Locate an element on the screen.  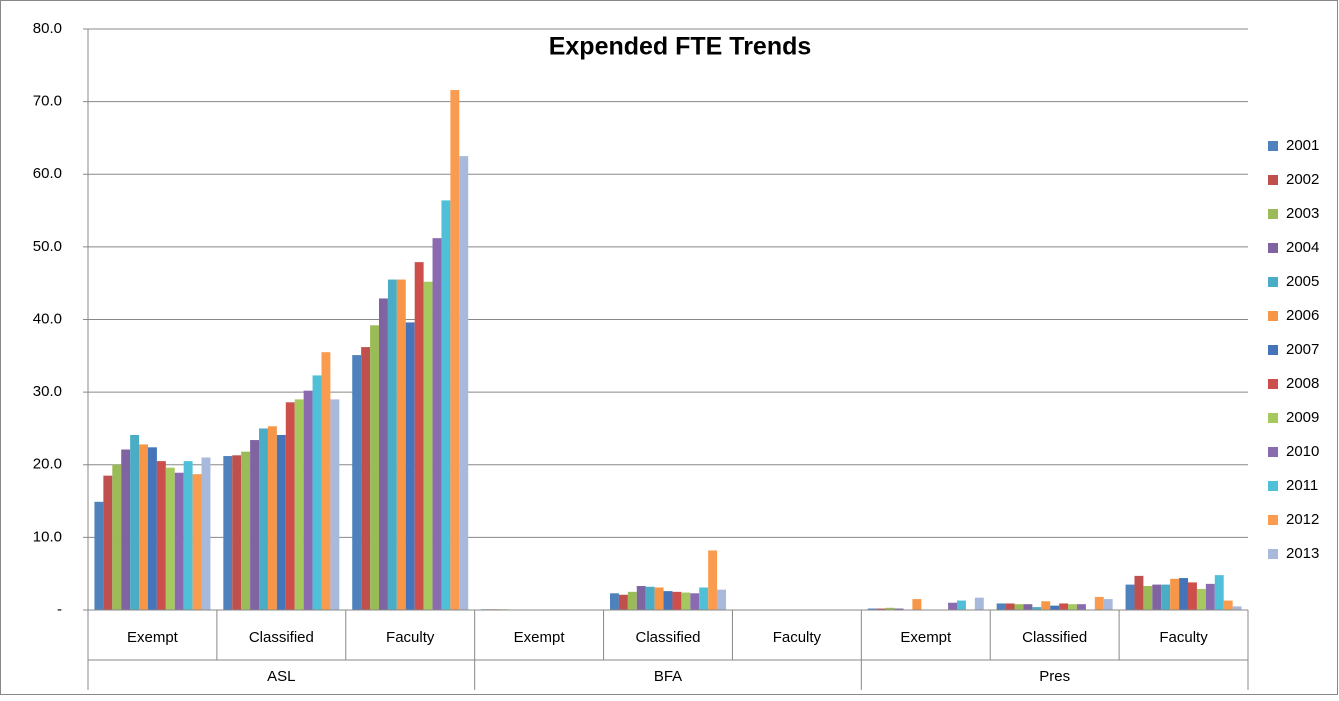
chart-title: Expended FTE Trends is located at coordinates (680, 47).